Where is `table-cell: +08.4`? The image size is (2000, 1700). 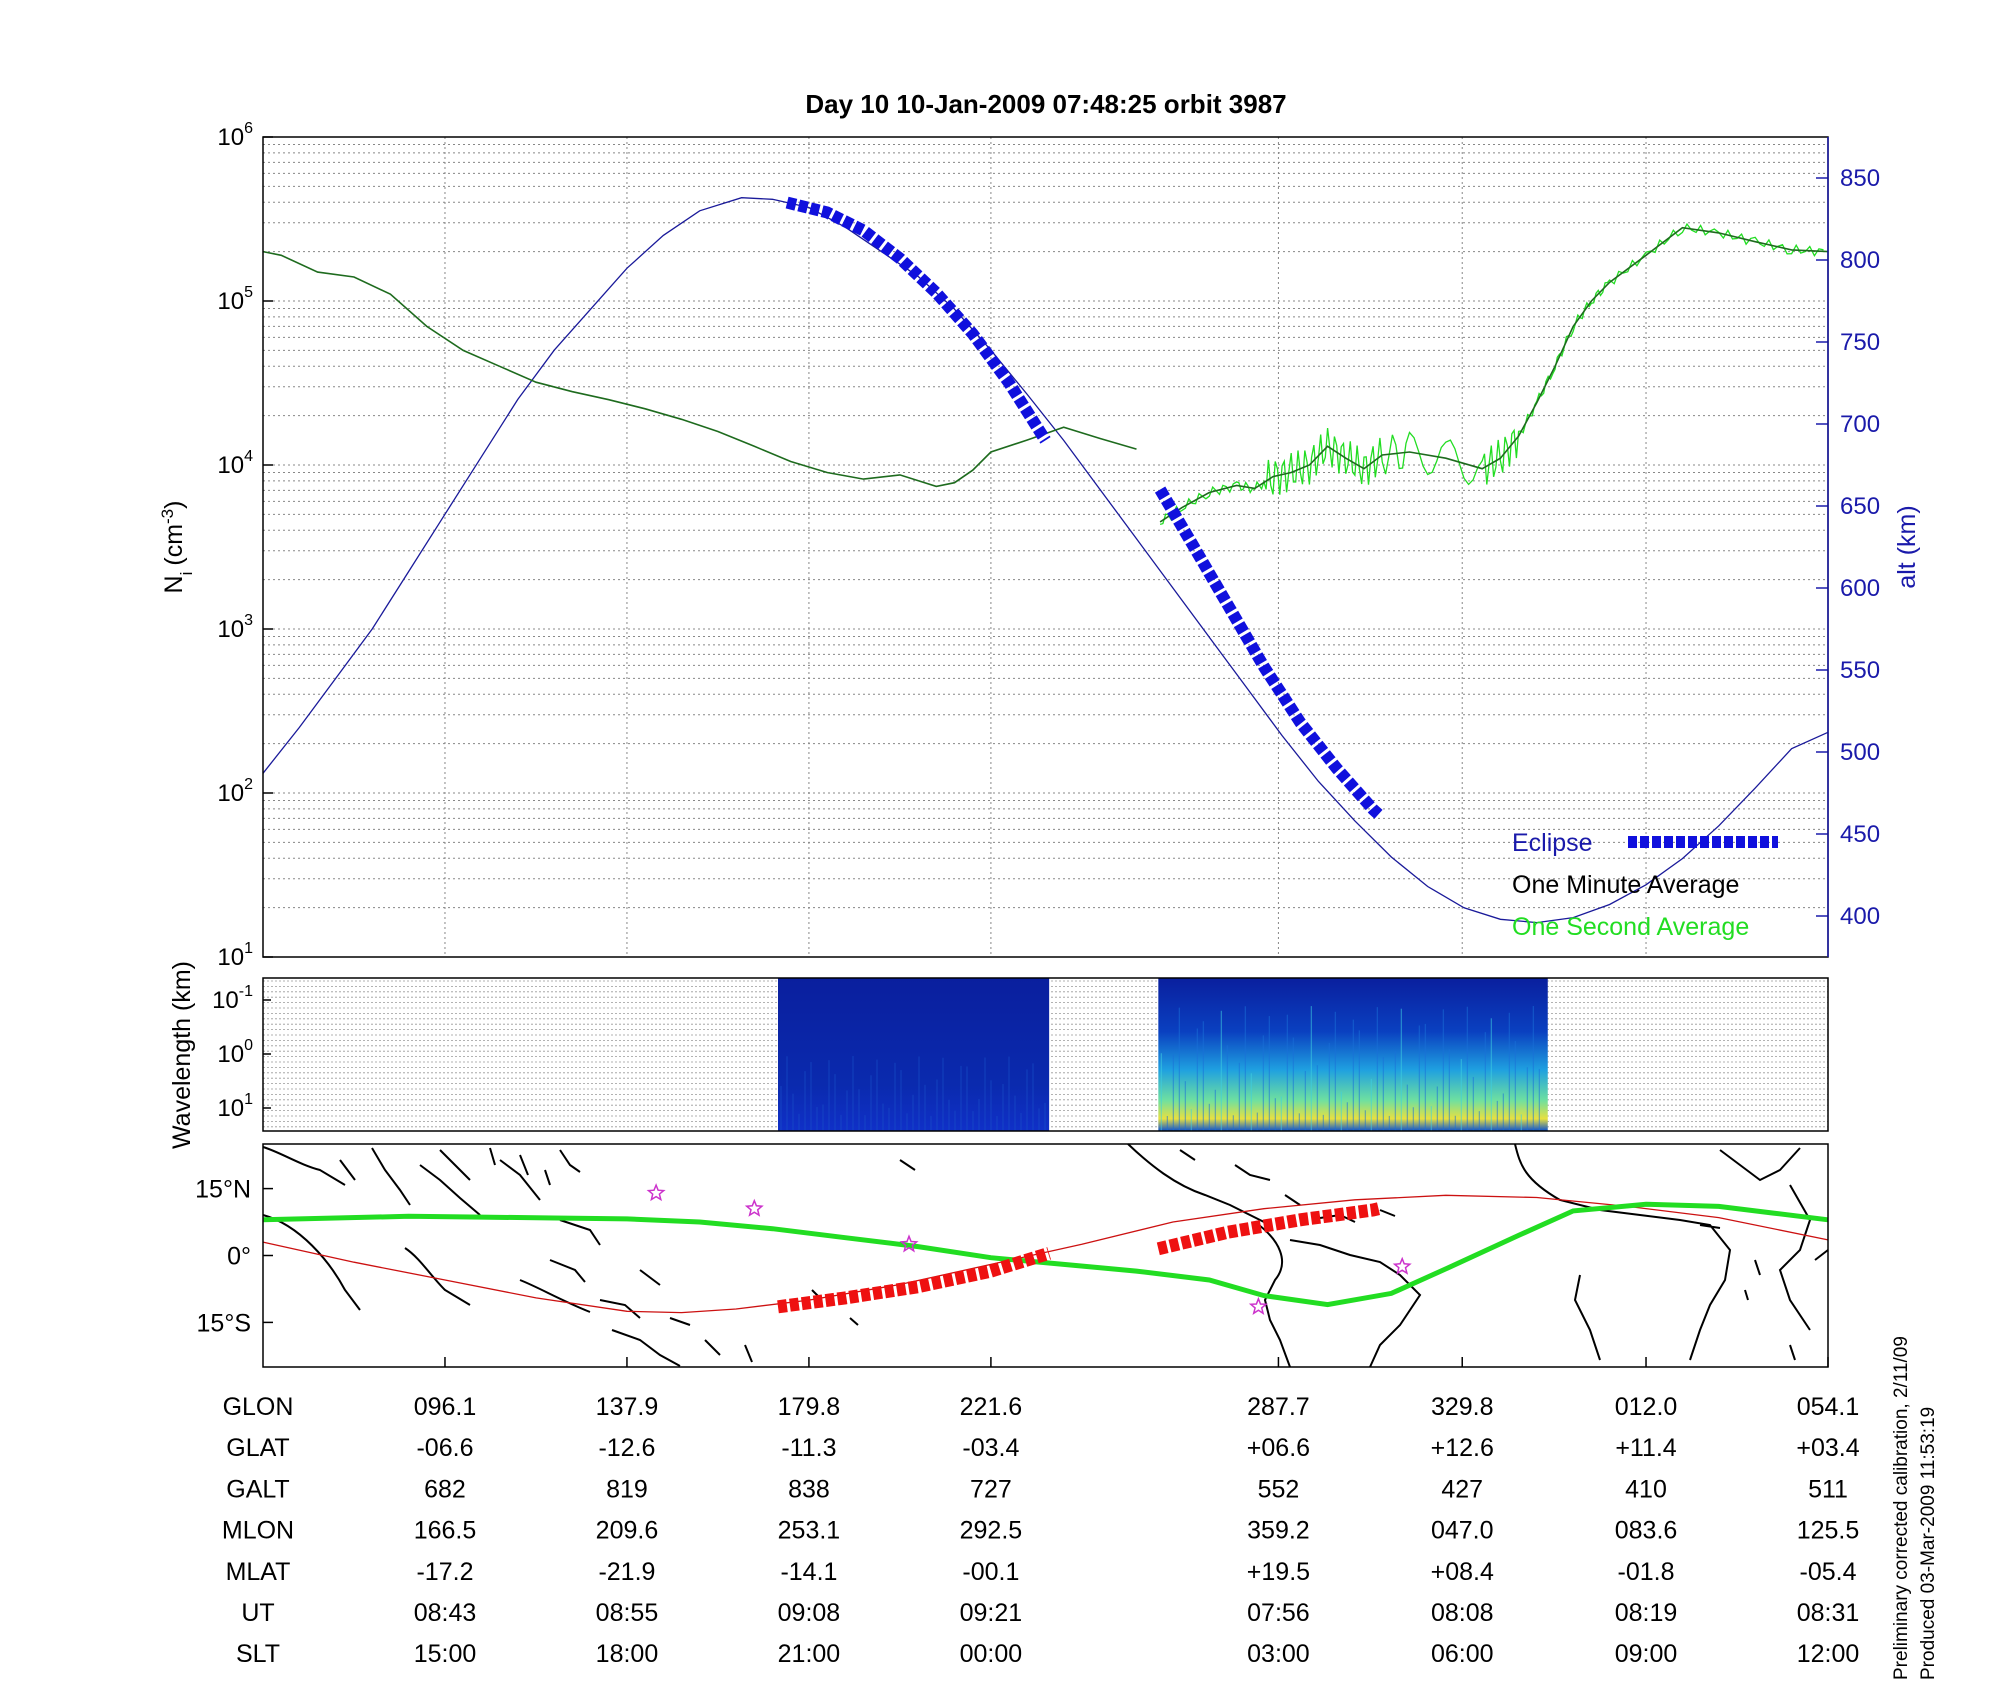 table-cell: +08.4 is located at coordinates (1462, 1572).